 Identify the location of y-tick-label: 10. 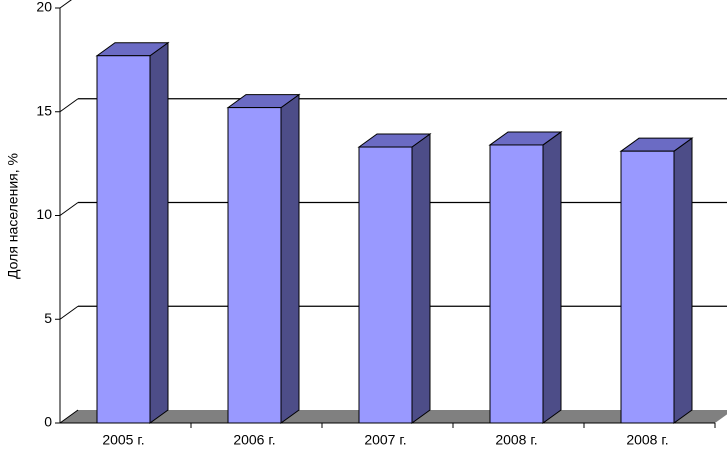
(44, 214).